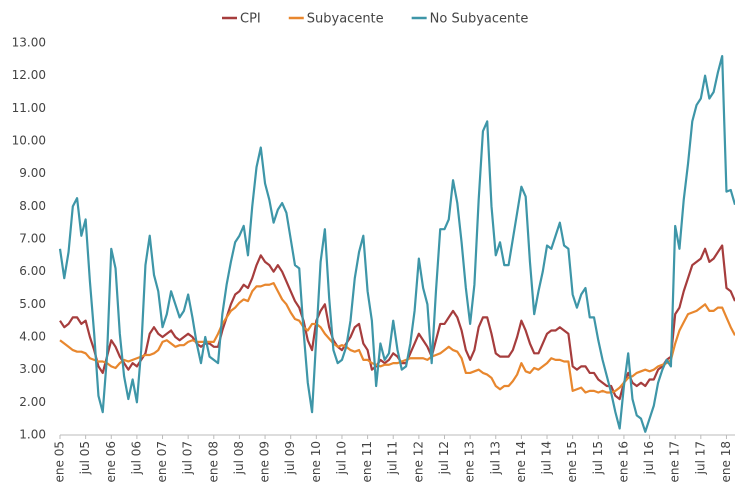  I want to click on x-tick-label: jul 05, so click(85, 458).